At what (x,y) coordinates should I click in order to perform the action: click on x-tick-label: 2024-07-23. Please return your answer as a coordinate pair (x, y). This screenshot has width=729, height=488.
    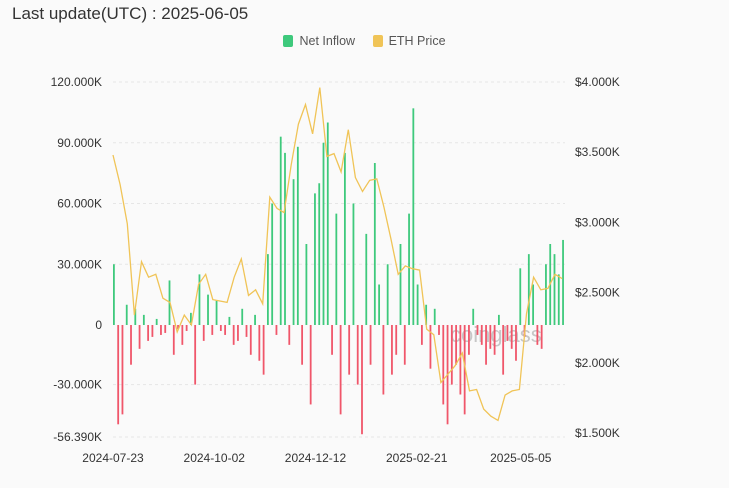
    Looking at the image, I should click on (113, 458).